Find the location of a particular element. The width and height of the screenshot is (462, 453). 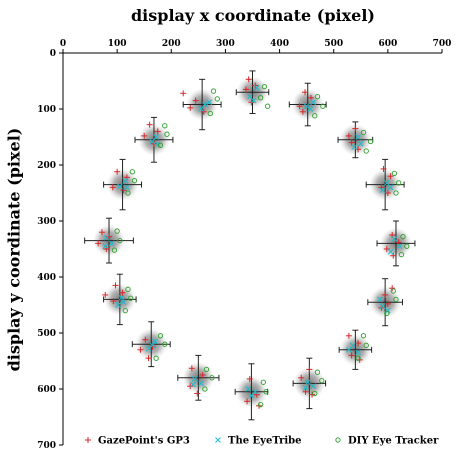

y-tick-label: 400 is located at coordinates (46, 278).